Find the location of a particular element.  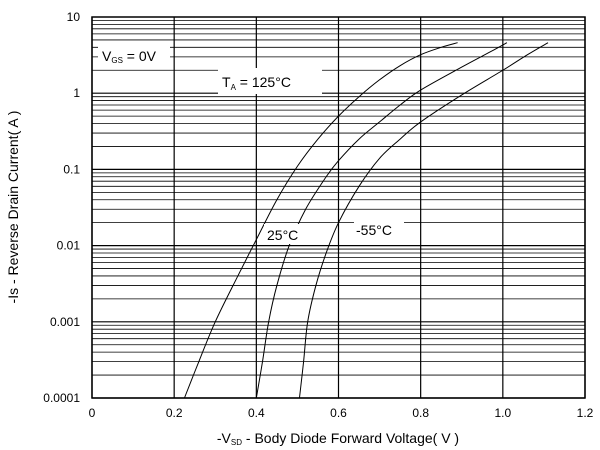

ta-annotation: TA = 125°C is located at coordinates (256, 83).